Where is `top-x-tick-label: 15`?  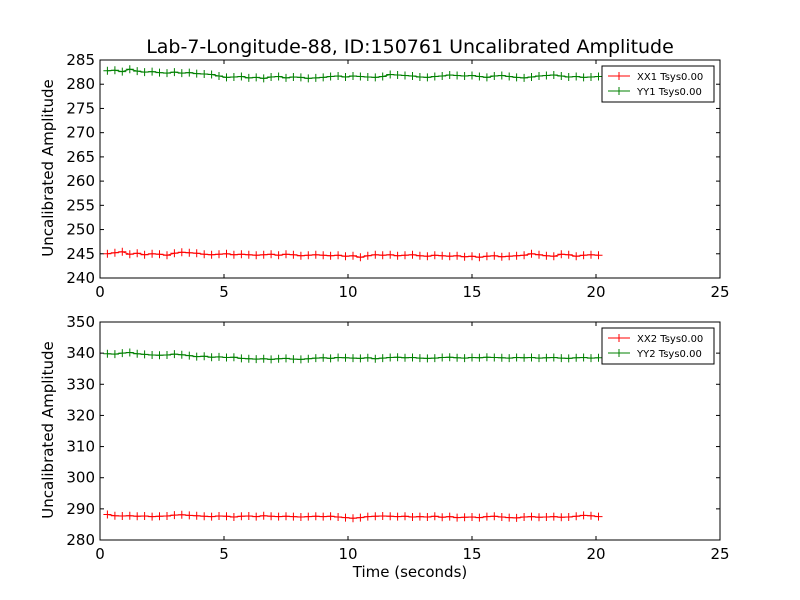
top-x-tick-label: 15 is located at coordinates (471, 292).